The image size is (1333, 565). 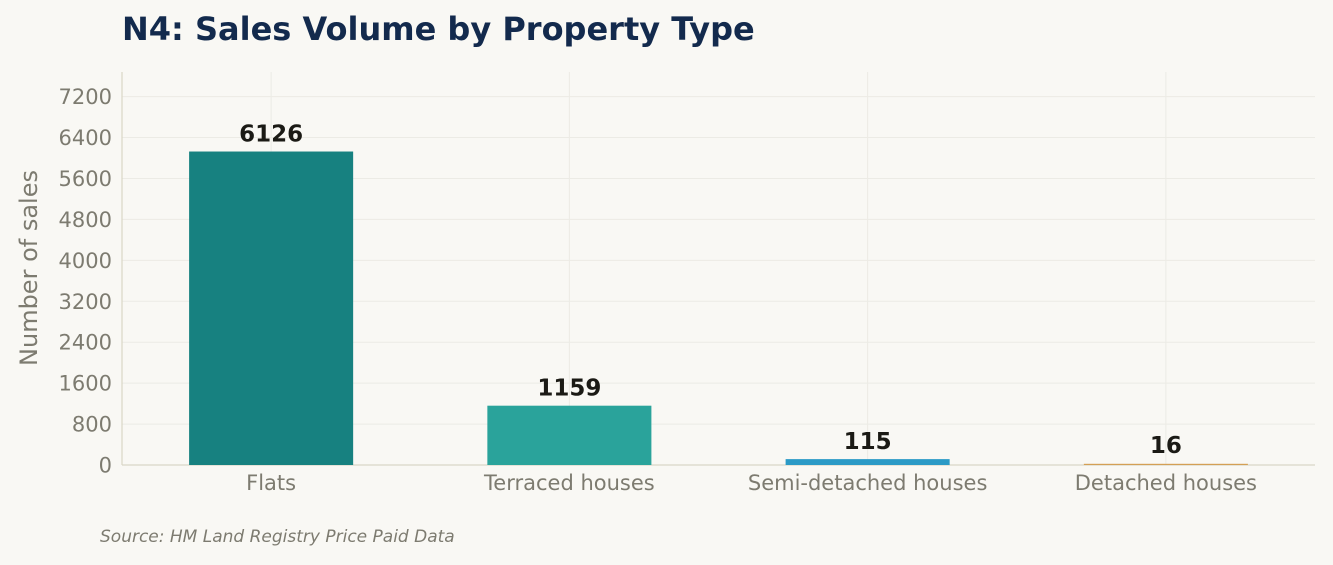 I want to click on data-label: 16, so click(x=1166, y=446).